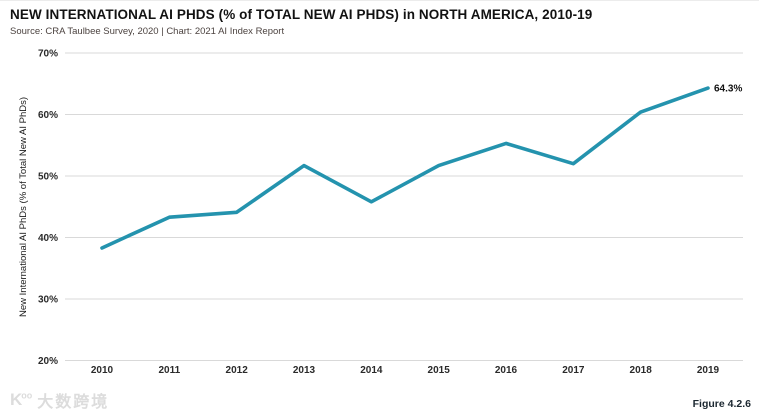  What do you see at coordinates (708, 370) in the screenshot?
I see `x-axis-tick-label: 2019` at bounding box center [708, 370].